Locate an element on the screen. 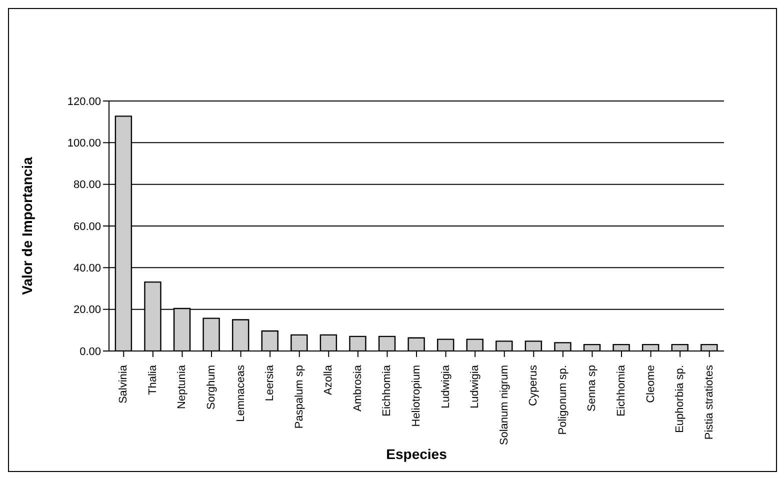 The width and height of the screenshot is (783, 478). y-tick-label: 120.00 is located at coordinates (84, 102).